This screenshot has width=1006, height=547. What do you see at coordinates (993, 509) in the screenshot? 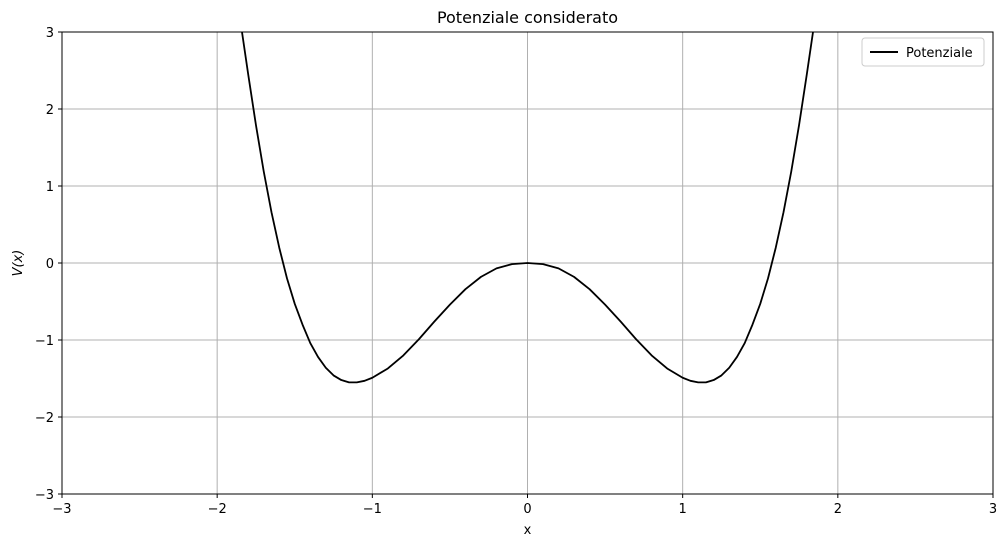
I see `x-tick-label: 3` at bounding box center [993, 509].